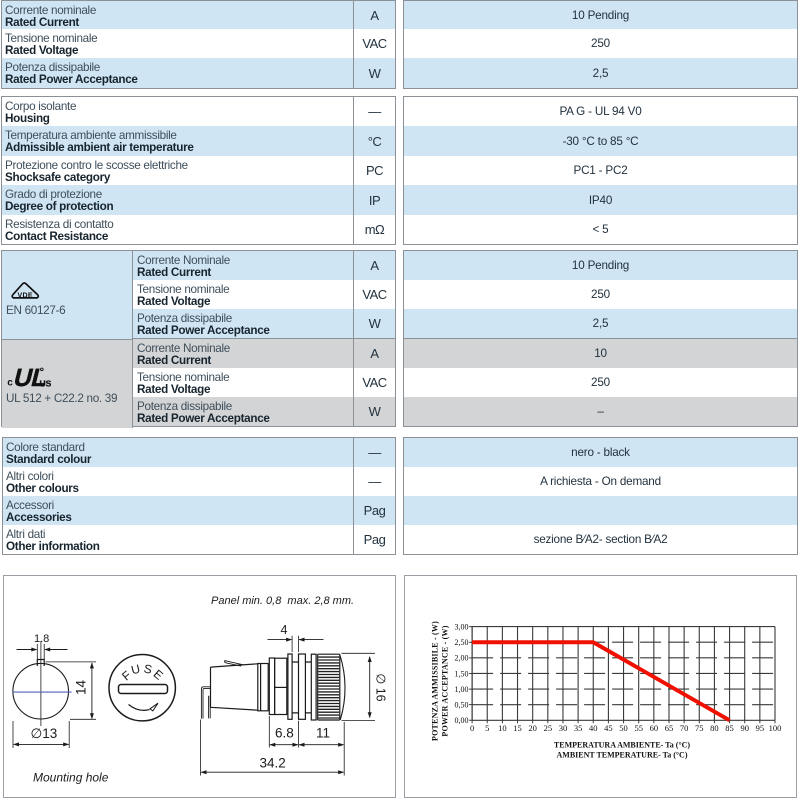 The height and width of the screenshot is (800, 800). What do you see at coordinates (684, 728) in the screenshot?
I see `svg-text: 70` at bounding box center [684, 728].